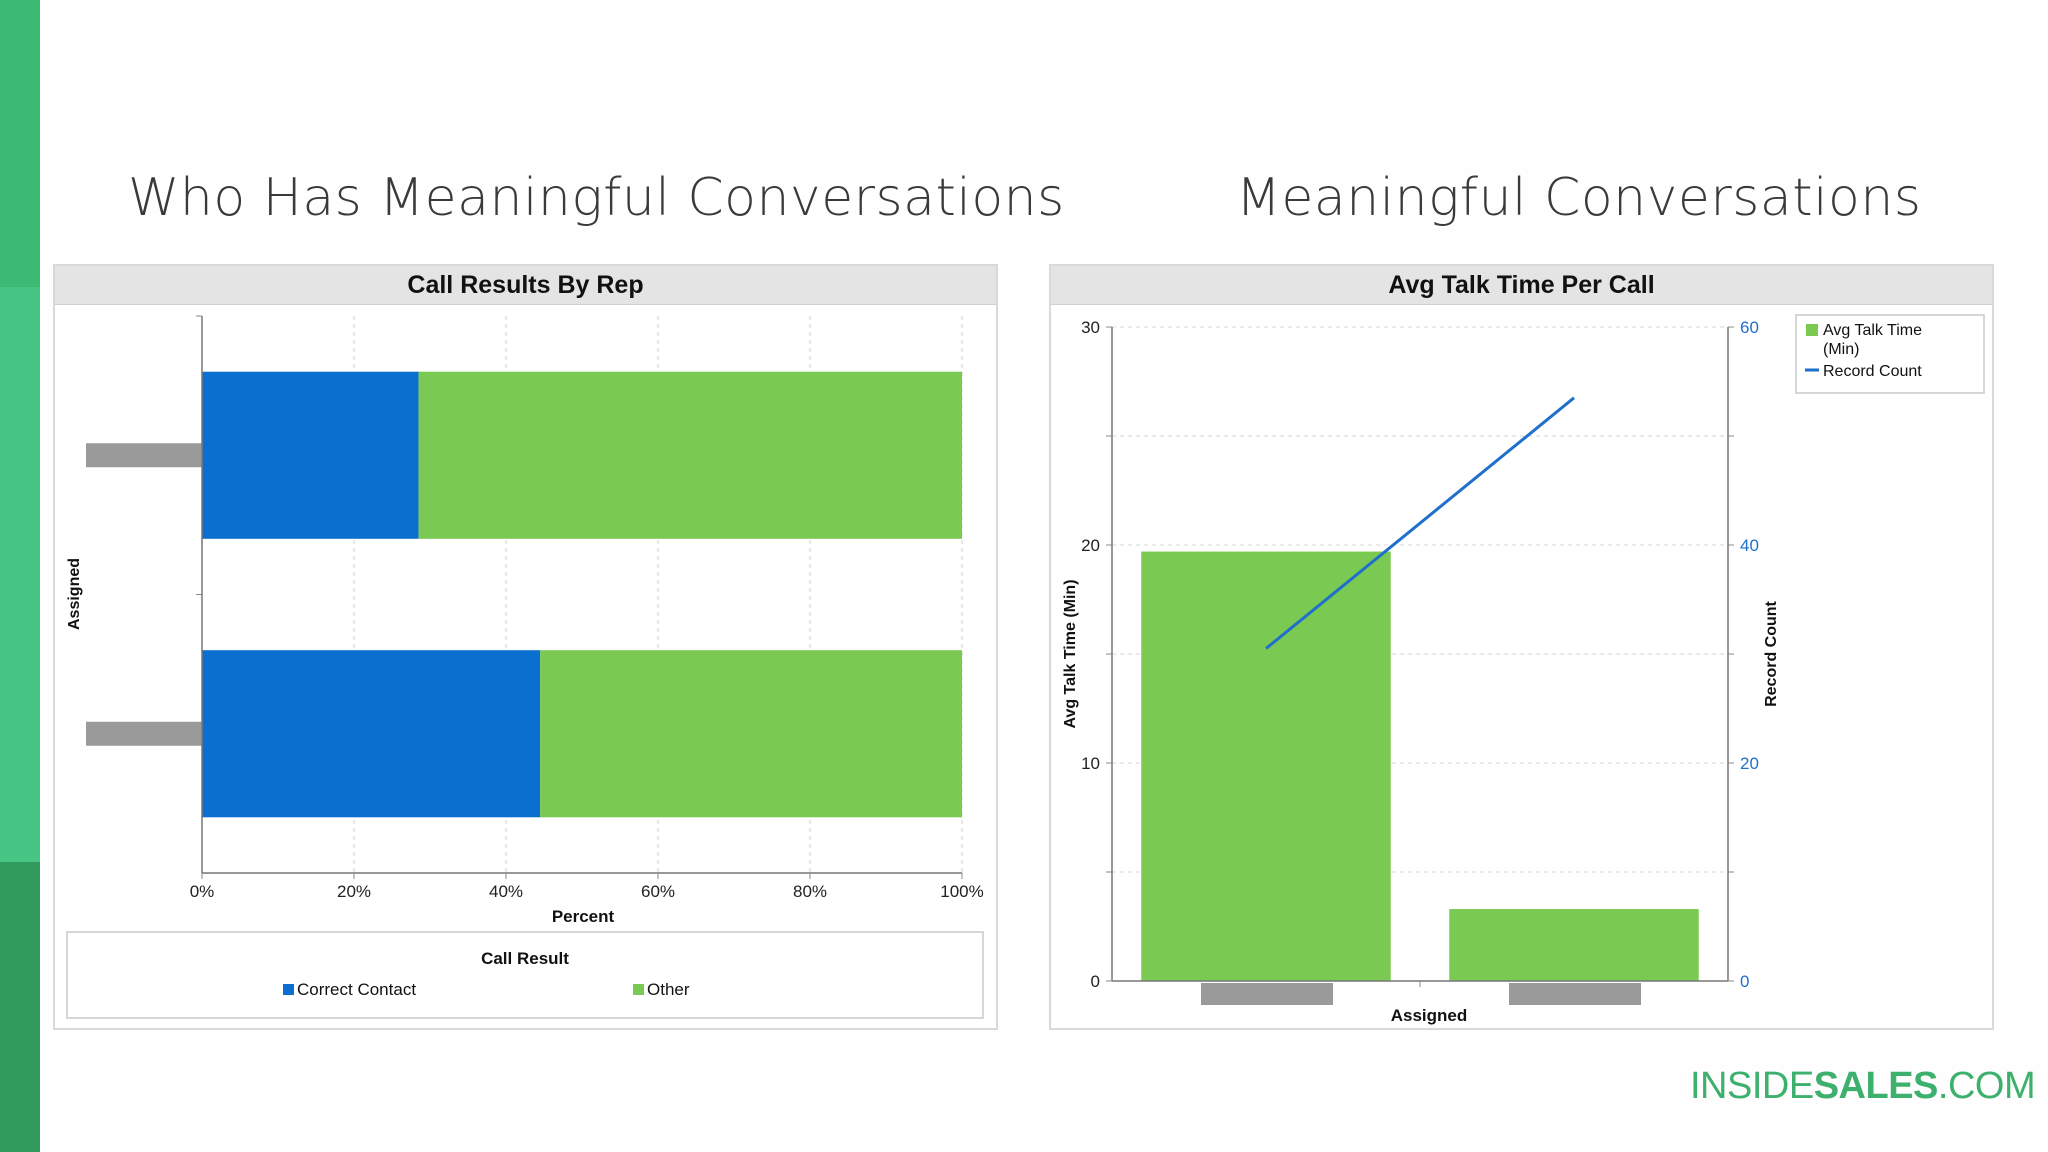 This screenshot has width=2048, height=1152. Describe the element at coordinates (1749, 763) in the screenshot. I see `y-right-tick-label: 20` at that location.